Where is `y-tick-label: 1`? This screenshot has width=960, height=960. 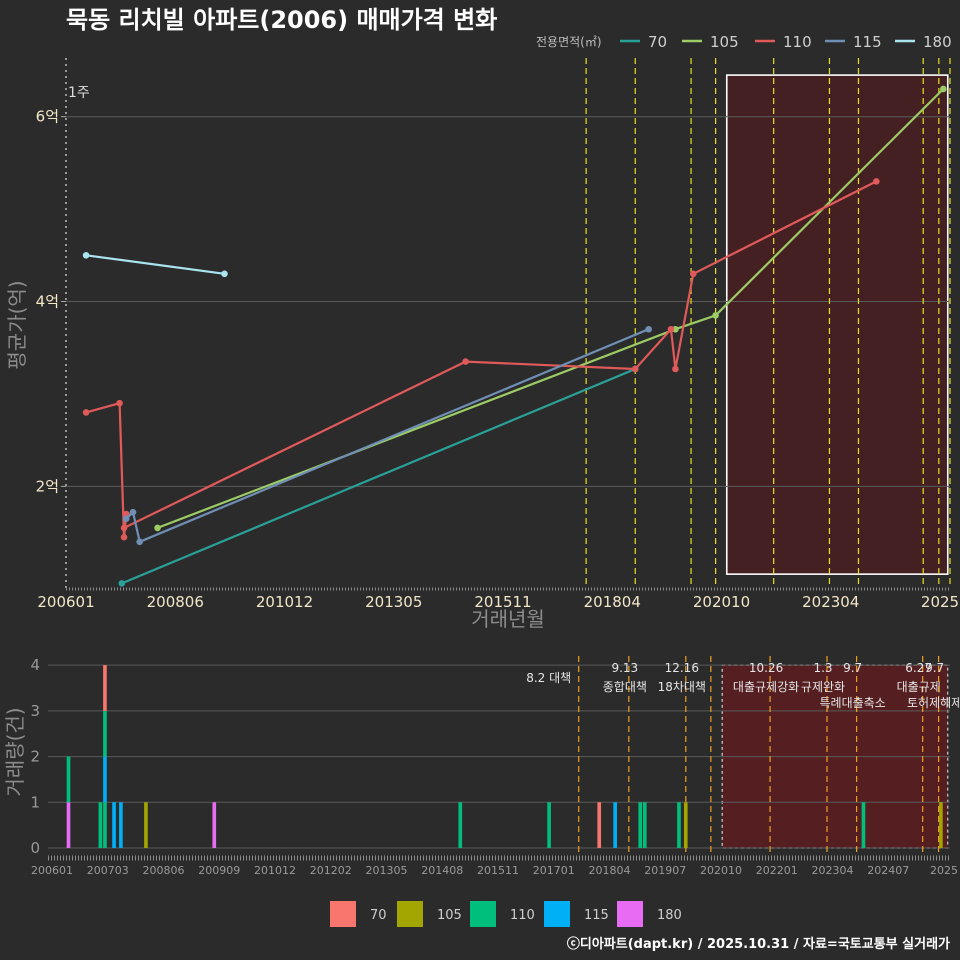 y-tick-label: 1 is located at coordinates (35, 802).